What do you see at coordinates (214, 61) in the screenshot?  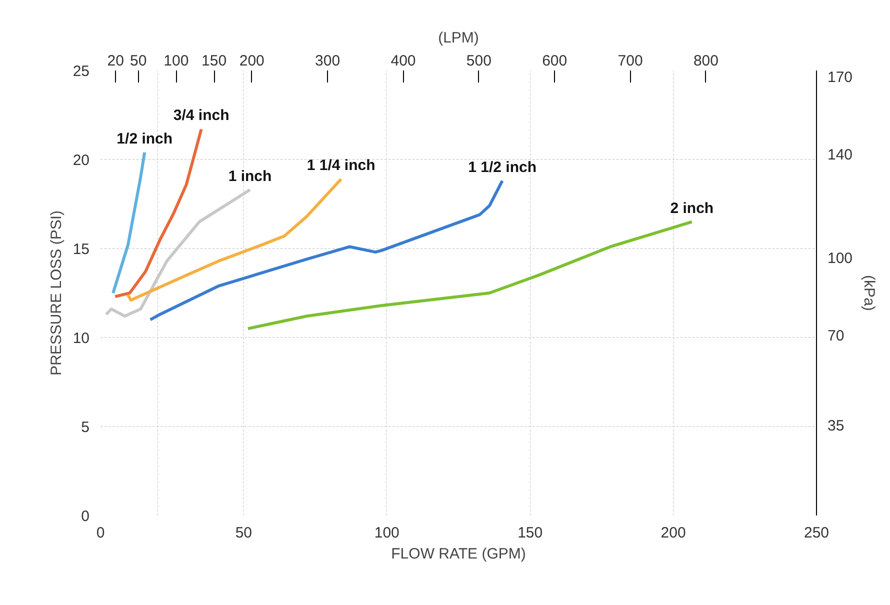 I see `x2-tick-label: 150` at bounding box center [214, 61].